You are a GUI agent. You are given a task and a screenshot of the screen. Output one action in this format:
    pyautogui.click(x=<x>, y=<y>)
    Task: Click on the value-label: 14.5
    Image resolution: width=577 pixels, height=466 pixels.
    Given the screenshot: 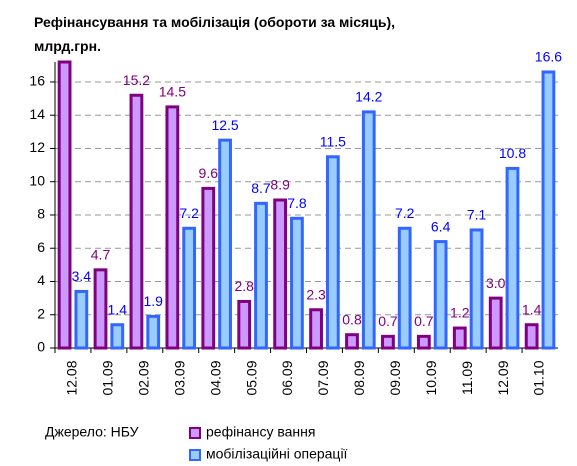 What is the action you would take?
    pyautogui.click(x=172, y=92)
    